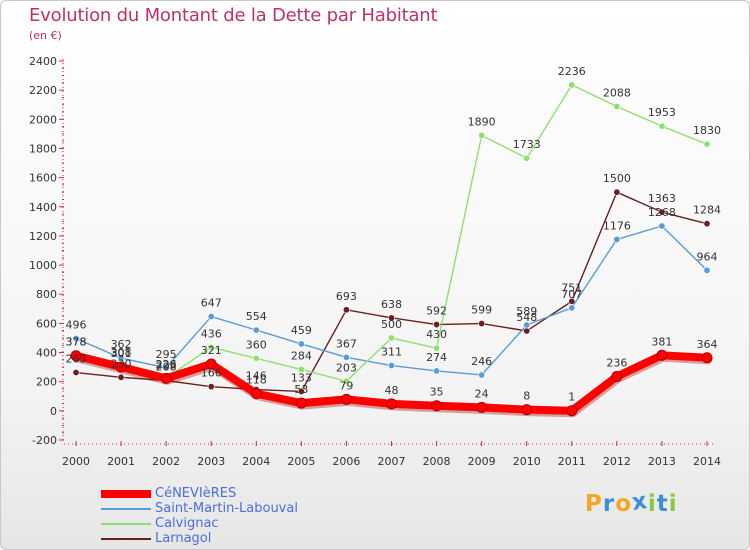 This screenshot has height=550, width=750. What do you see at coordinates (76, 325) in the screenshot?
I see `data-label: 496` at bounding box center [76, 325].